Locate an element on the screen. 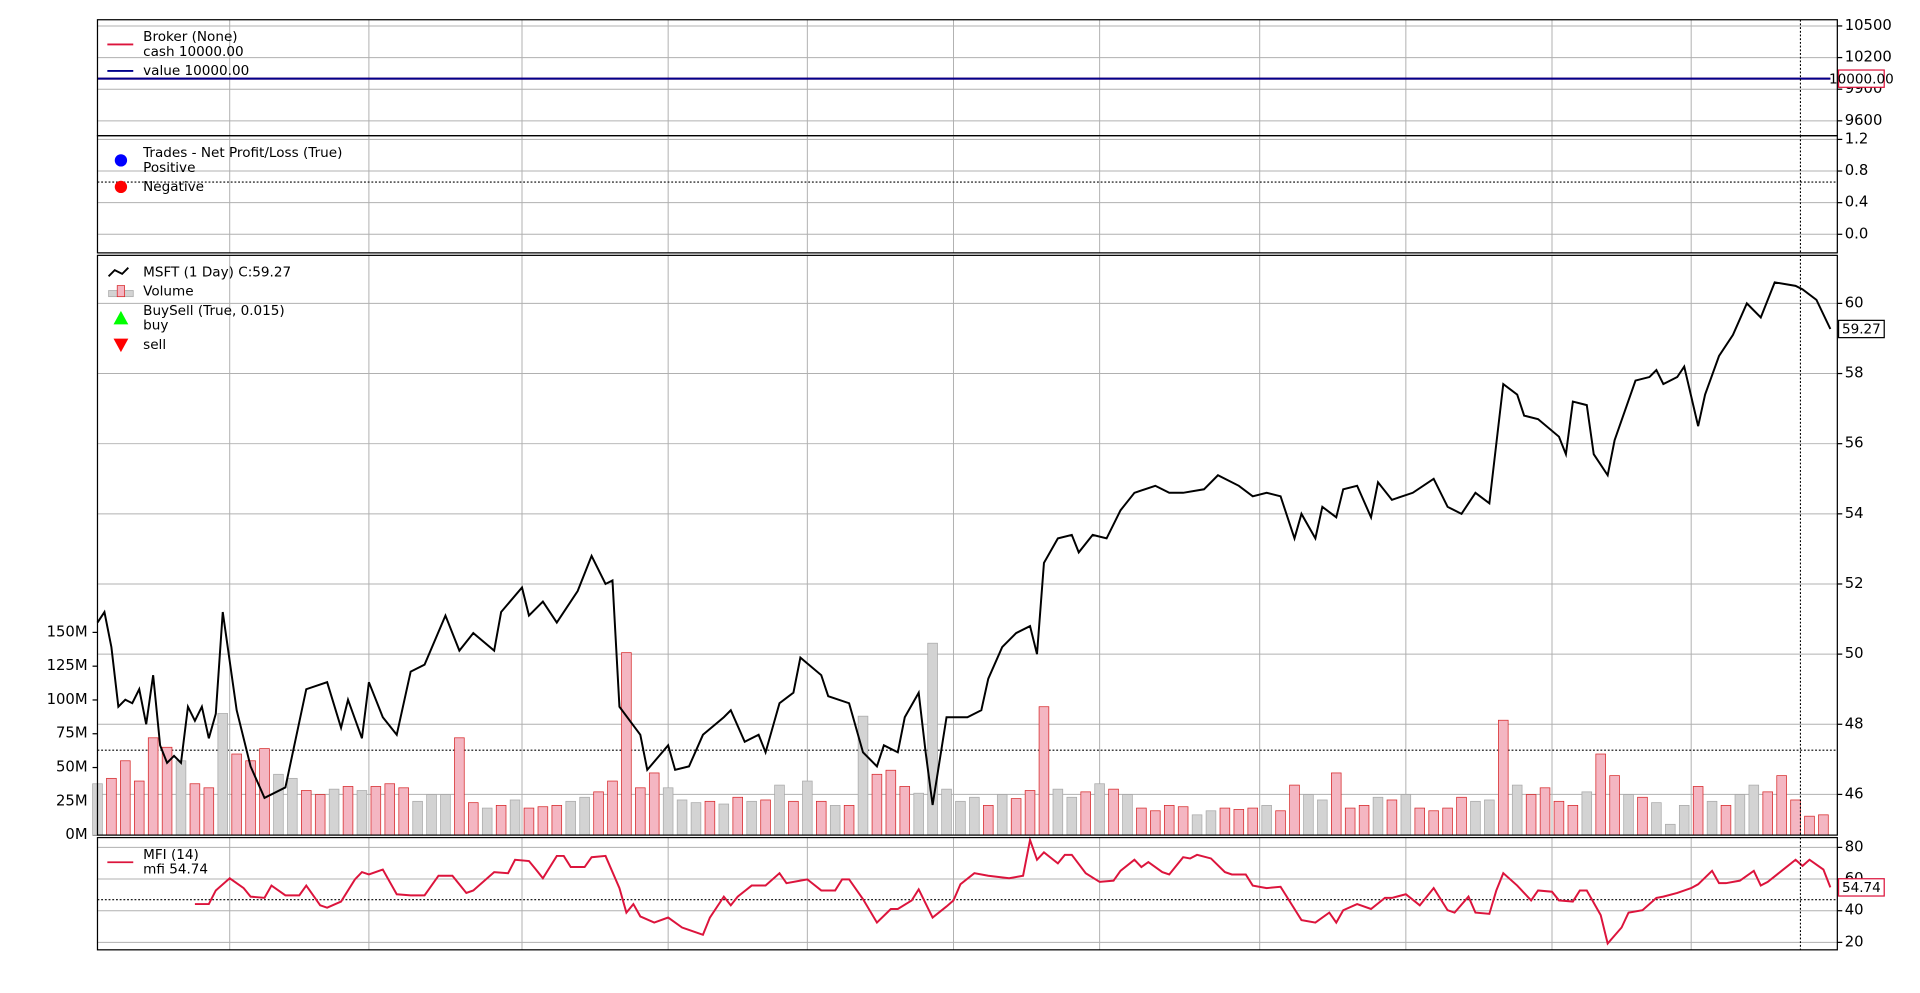  y-tick-label: 0.8 is located at coordinates (1857, 170).